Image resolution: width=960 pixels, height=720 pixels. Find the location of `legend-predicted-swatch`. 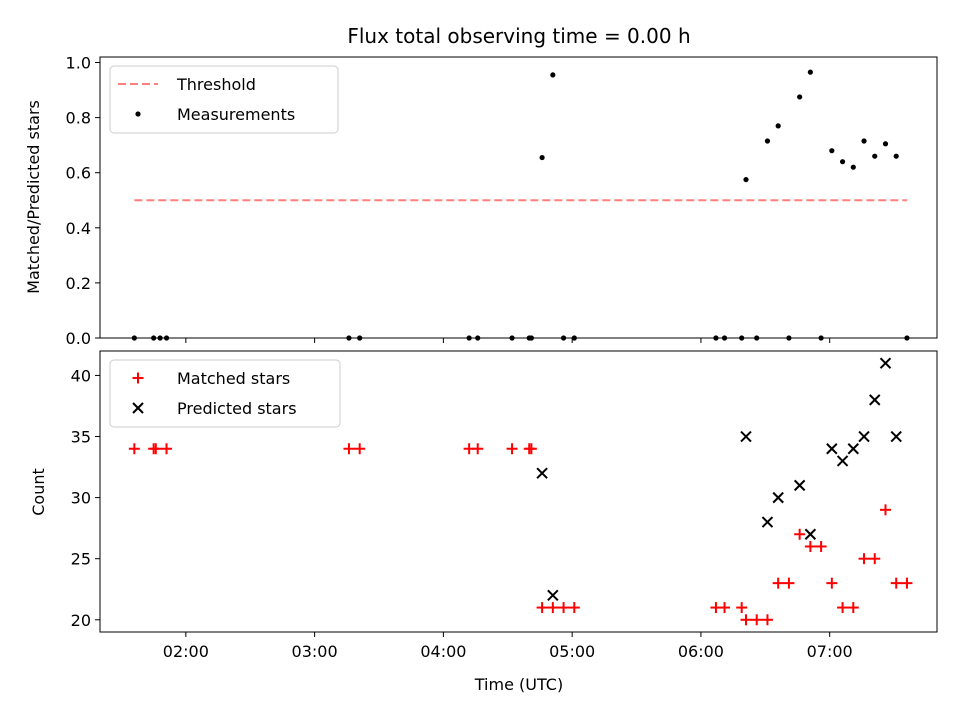

legend-predicted-swatch is located at coordinates (138, 408).